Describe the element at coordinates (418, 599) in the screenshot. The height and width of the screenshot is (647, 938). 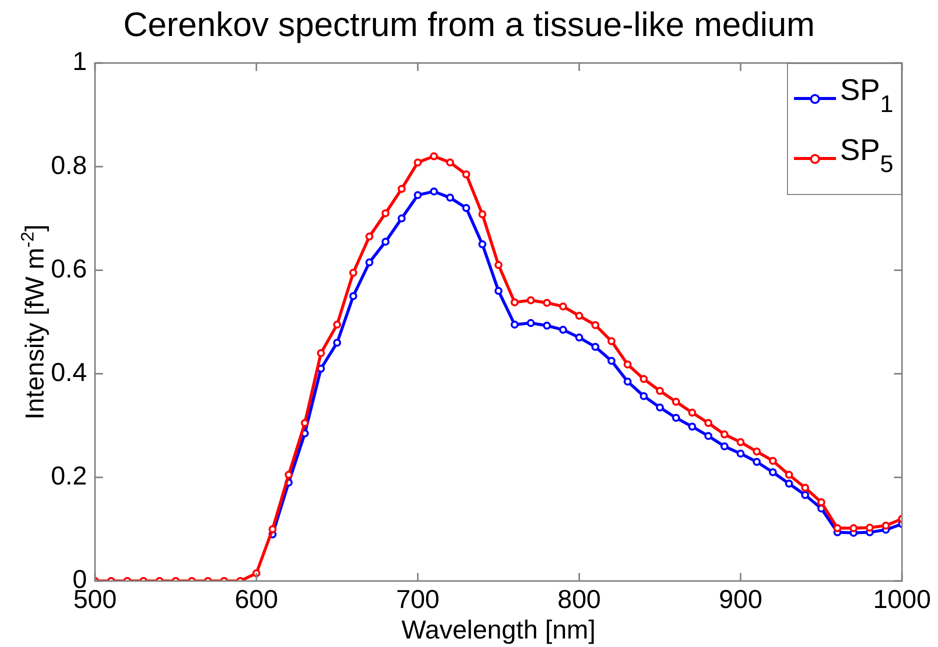
I see `x-tick-label: 700` at that location.